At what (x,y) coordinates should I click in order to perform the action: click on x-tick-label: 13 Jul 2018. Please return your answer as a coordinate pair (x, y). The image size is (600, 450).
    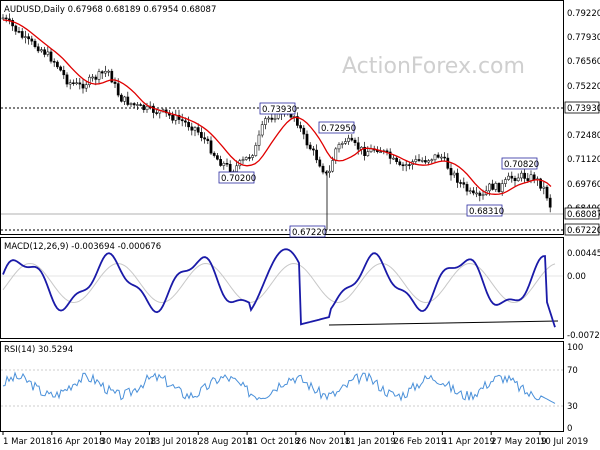
    Looking at the image, I should click on (173, 442).